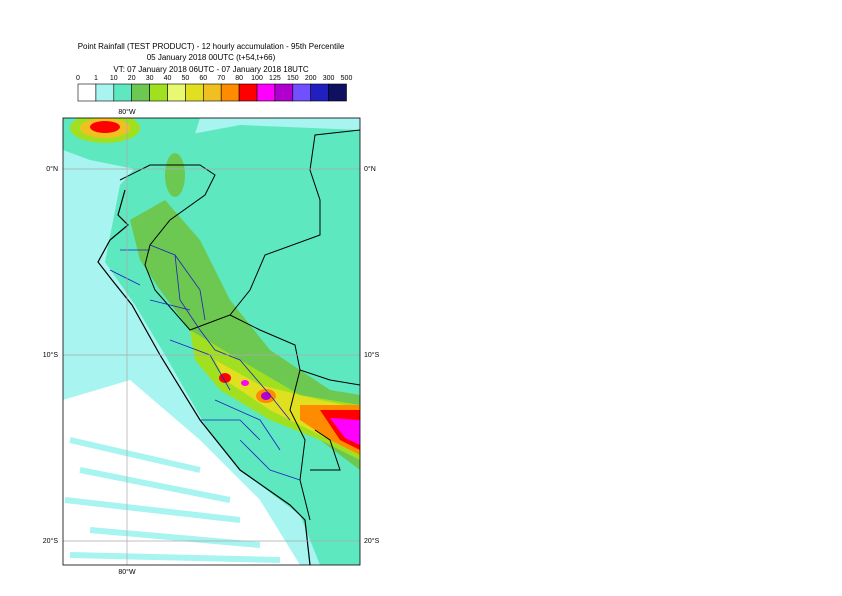 This screenshot has width=842, height=596. Describe the element at coordinates (257, 78) in the screenshot. I see `legend-label: 100` at that location.